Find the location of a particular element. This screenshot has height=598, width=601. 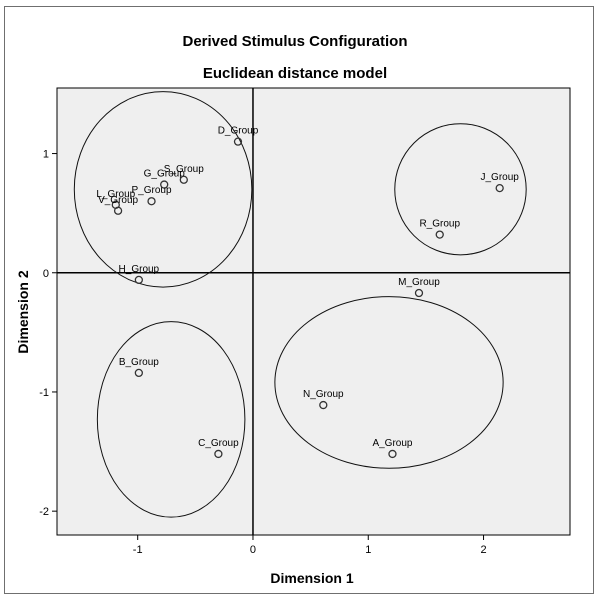

data-point-s-group is located at coordinates (183, 179).